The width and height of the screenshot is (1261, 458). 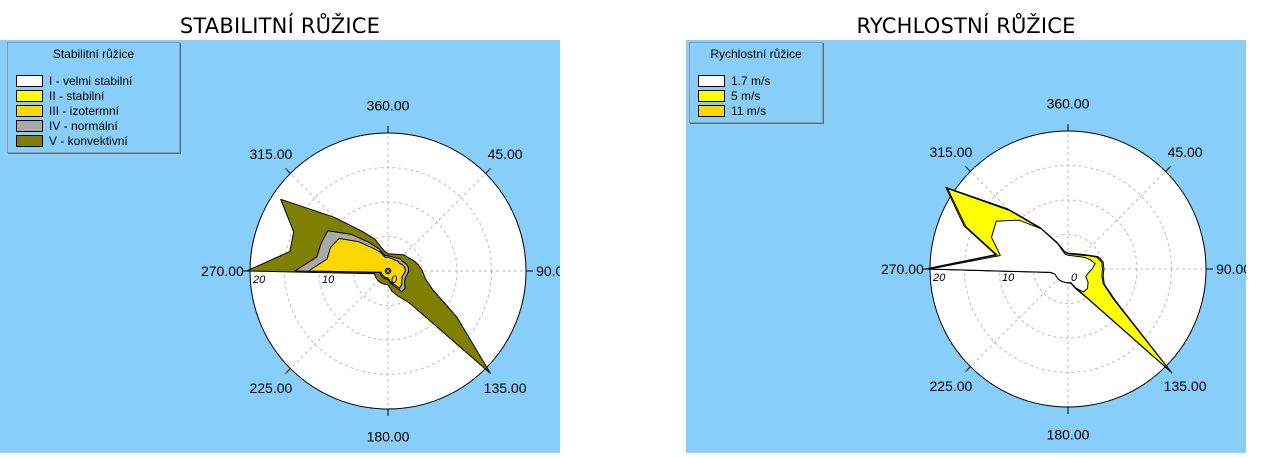 What do you see at coordinates (280, 26) in the screenshot?
I see `chart-title: STABILITNÍ RŮŽICE` at bounding box center [280, 26].